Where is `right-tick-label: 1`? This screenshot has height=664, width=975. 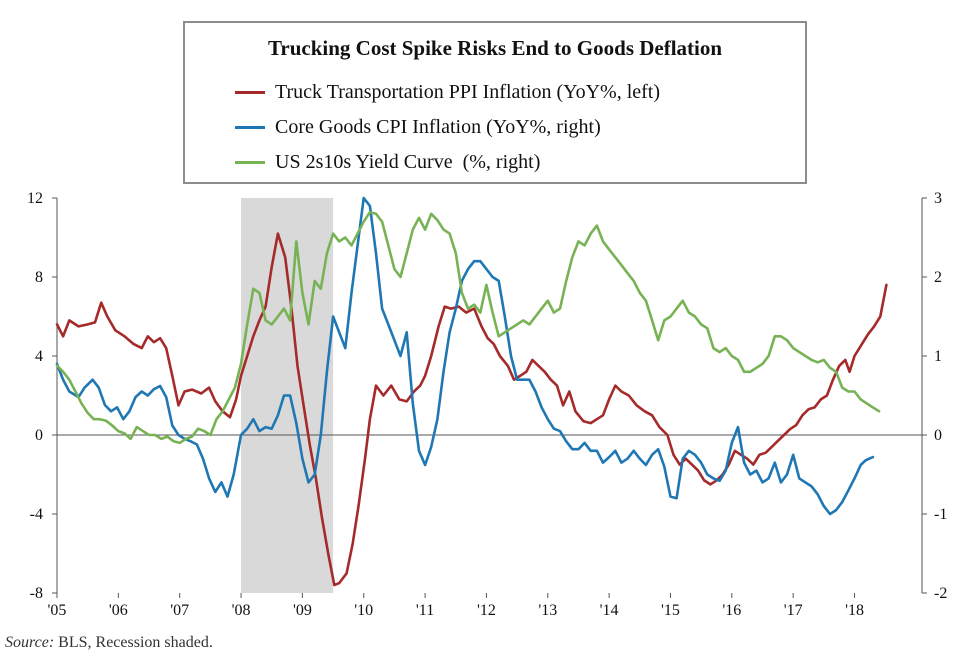
right-tick-label: 1 is located at coordinates (938, 356).